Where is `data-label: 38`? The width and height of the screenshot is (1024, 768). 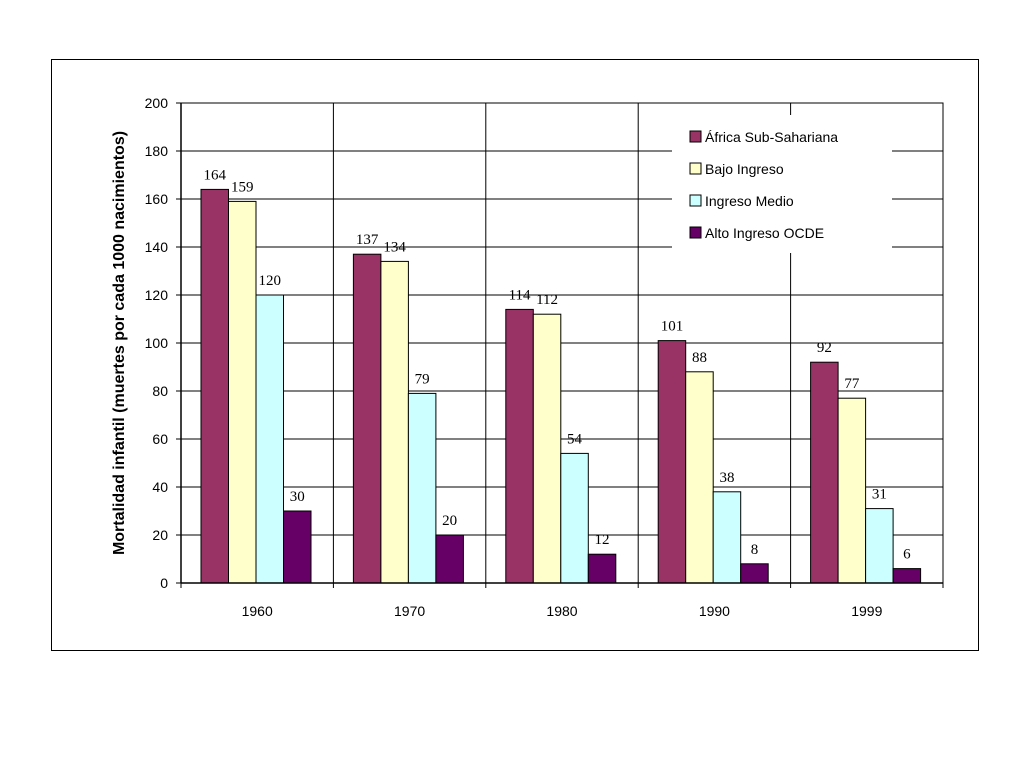 data-label: 38 is located at coordinates (726, 478).